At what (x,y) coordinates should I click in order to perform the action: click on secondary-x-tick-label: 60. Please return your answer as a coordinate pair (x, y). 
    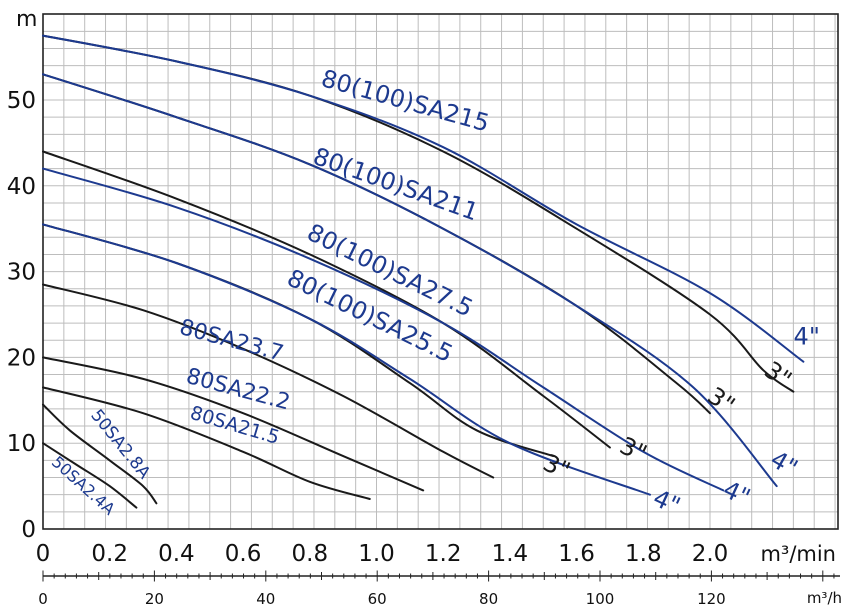
    Looking at the image, I should click on (377, 599).